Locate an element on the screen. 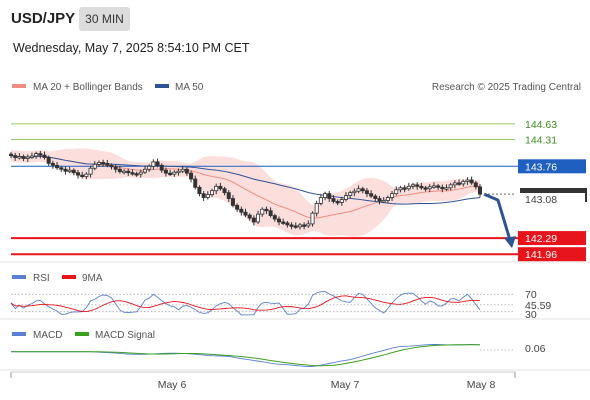  research-credit: Research © 2025 Trading Central is located at coordinates (506, 87).